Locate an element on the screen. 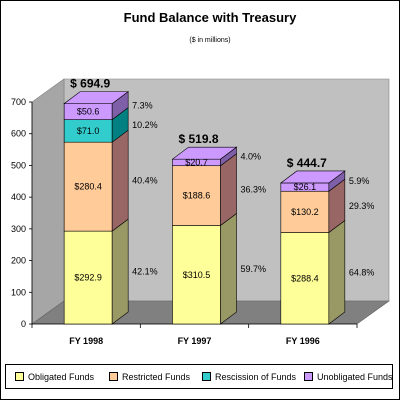 The width and height of the screenshot is (400, 400). y-tick-label: 100 is located at coordinates (18, 292).